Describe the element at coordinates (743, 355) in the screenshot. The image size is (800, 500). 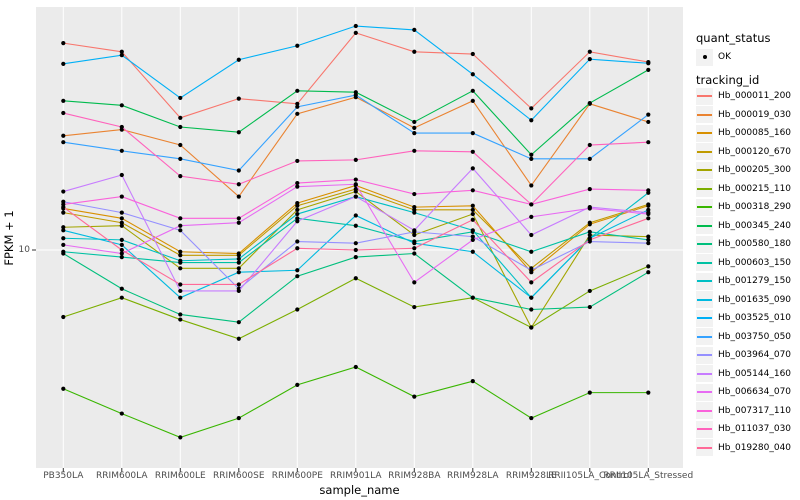
I see `legend-item-Hb_003964_070: Hb_003964_070` at that location.